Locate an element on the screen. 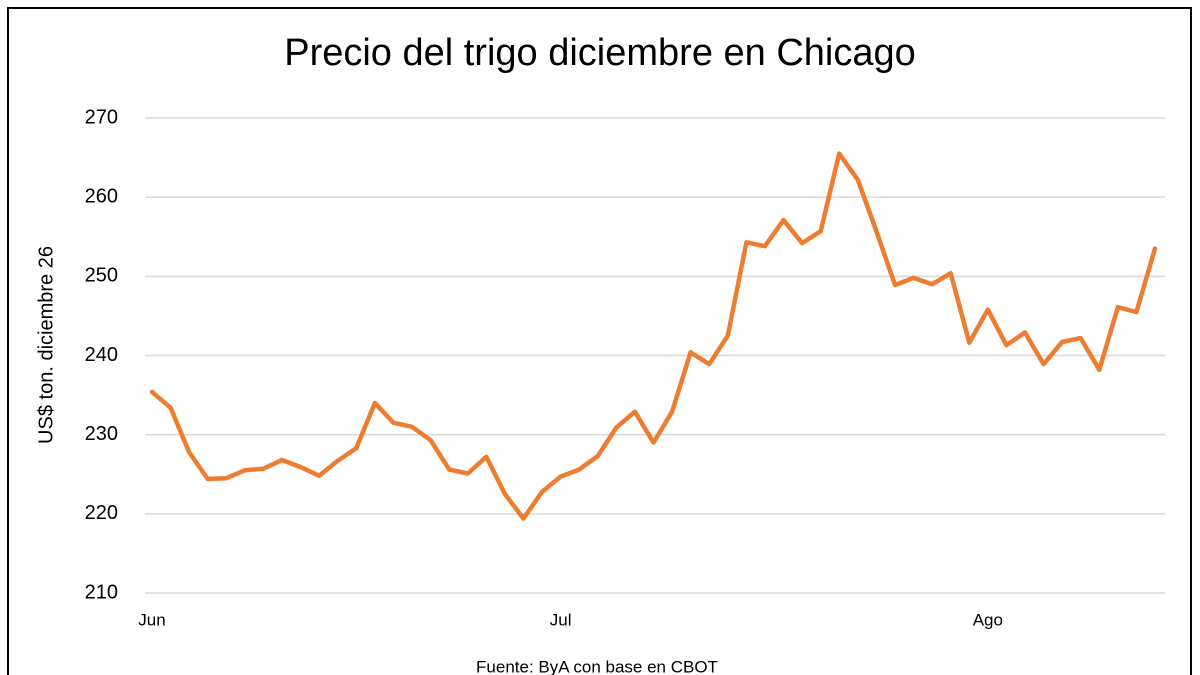  y-tick-label: 270 is located at coordinates (101, 117).